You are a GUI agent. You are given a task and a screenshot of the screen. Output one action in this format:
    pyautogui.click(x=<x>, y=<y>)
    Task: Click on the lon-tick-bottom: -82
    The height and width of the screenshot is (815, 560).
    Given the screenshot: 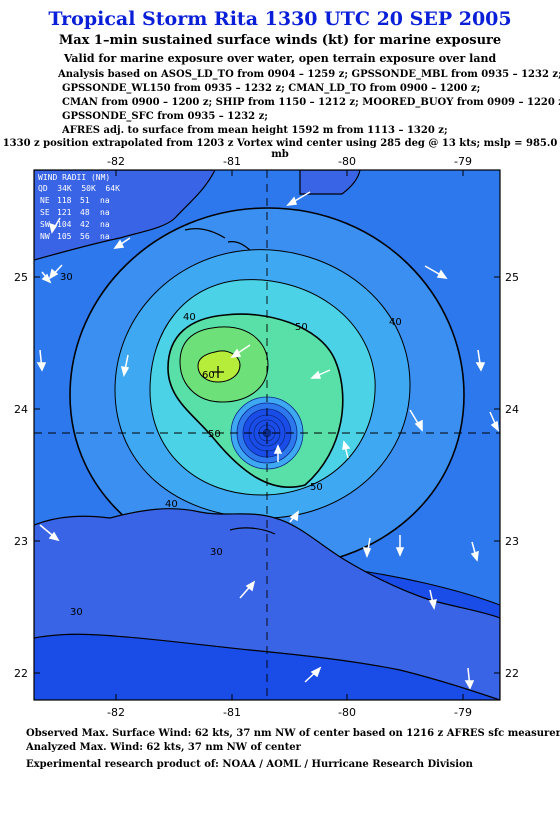 What is the action you would take?
    pyautogui.click(x=116, y=712)
    